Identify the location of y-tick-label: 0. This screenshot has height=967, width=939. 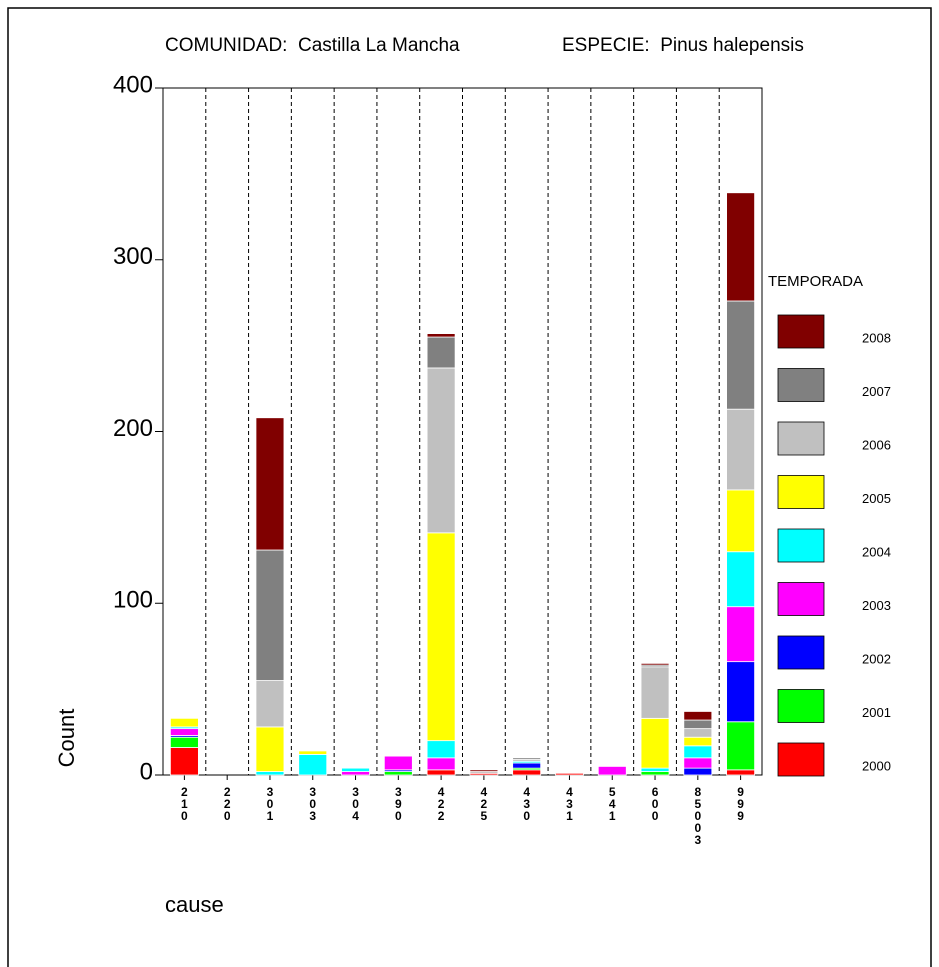
(146, 771).